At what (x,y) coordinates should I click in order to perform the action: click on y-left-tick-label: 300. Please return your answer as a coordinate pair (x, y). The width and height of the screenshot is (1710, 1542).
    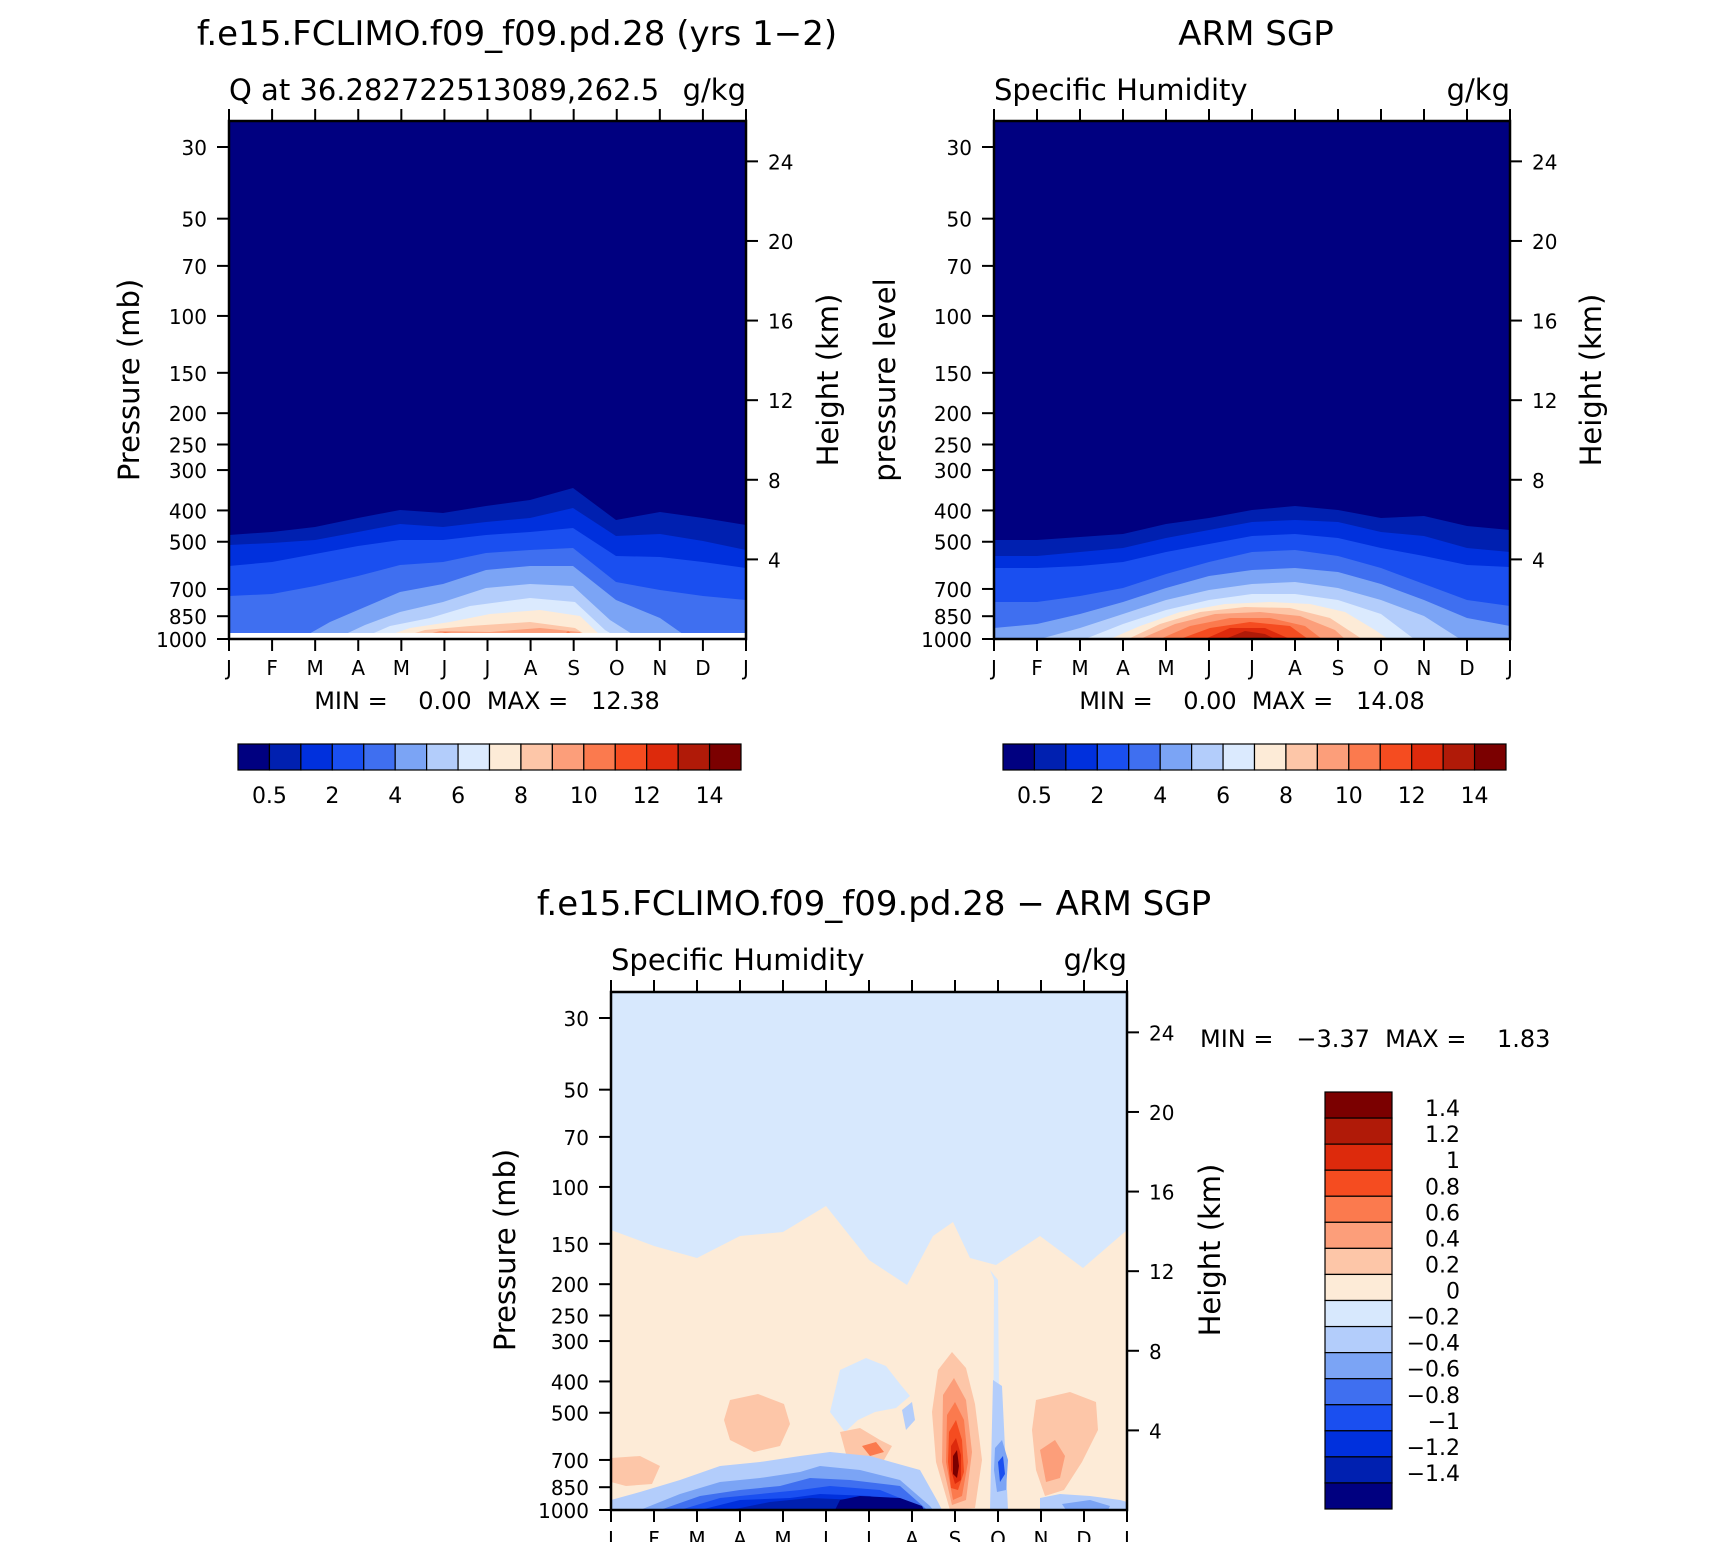
    Looking at the image, I should click on (188, 471).